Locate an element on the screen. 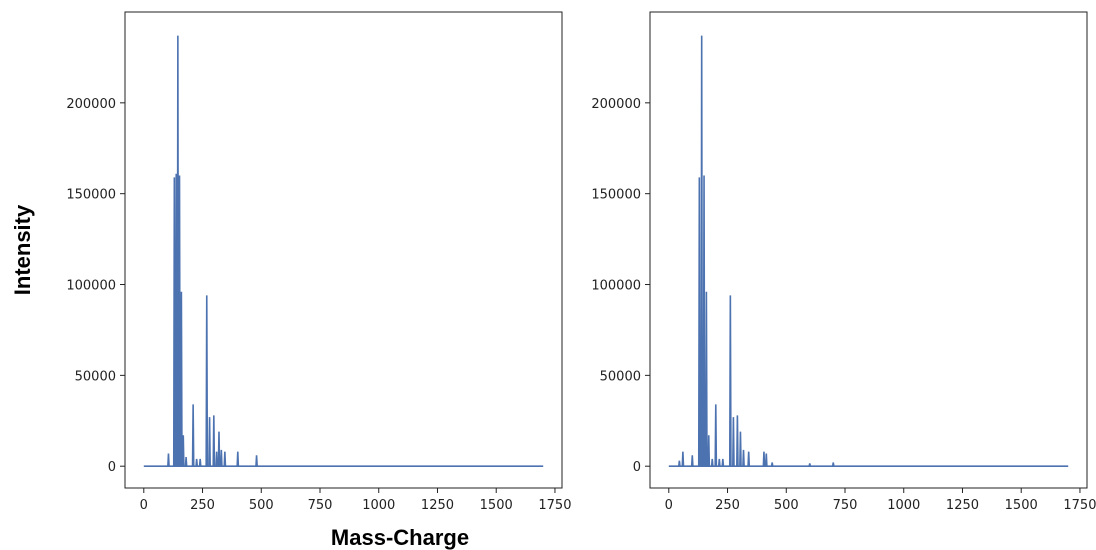  x-axis-label: Mass-Charge is located at coordinates (400, 537).